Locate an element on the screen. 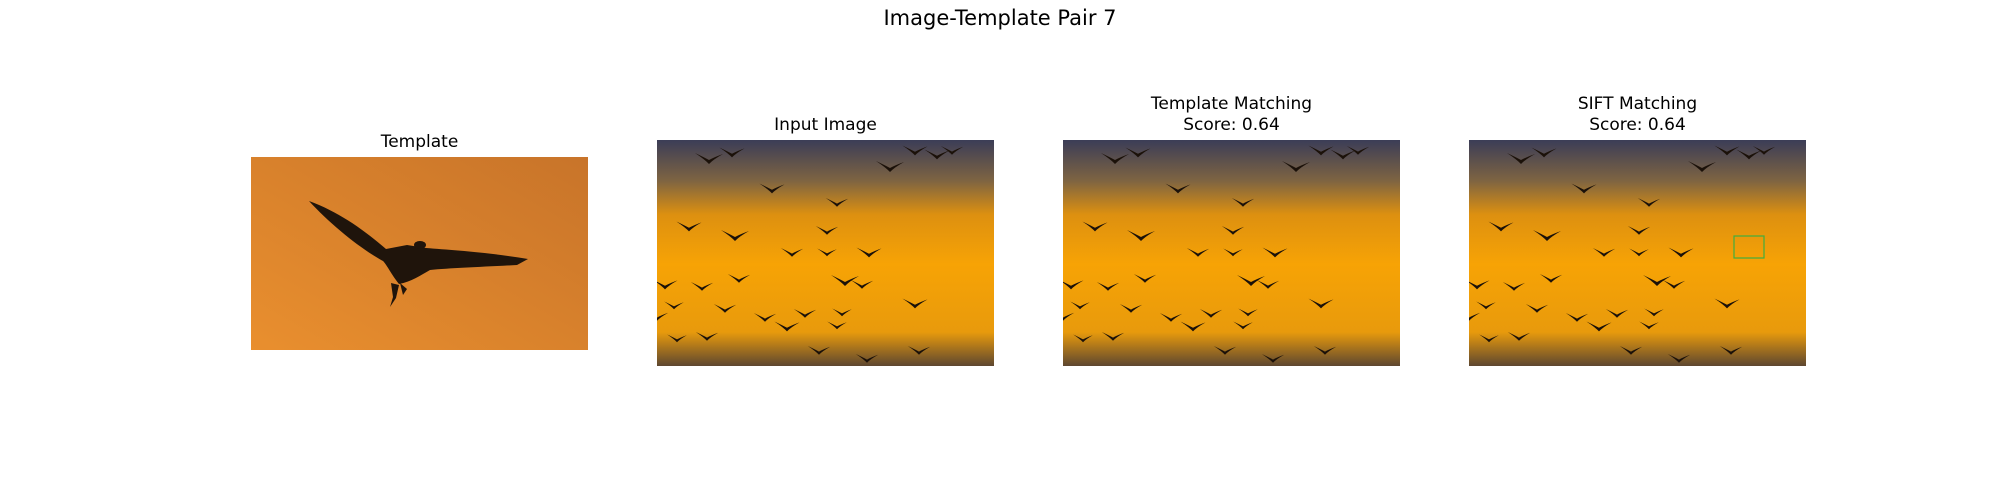  figure-title: Image-Template Pair 7 is located at coordinates (1000, 18).